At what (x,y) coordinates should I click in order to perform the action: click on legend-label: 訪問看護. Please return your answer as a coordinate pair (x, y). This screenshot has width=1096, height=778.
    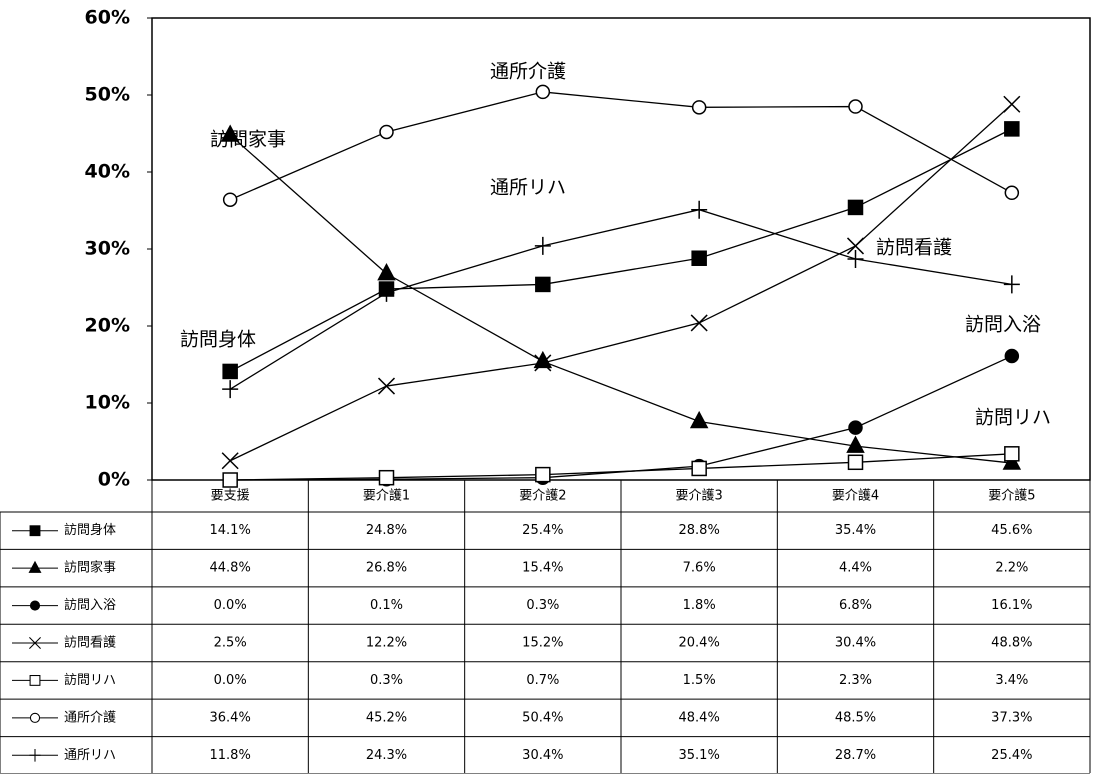
    Looking at the image, I should click on (90, 643).